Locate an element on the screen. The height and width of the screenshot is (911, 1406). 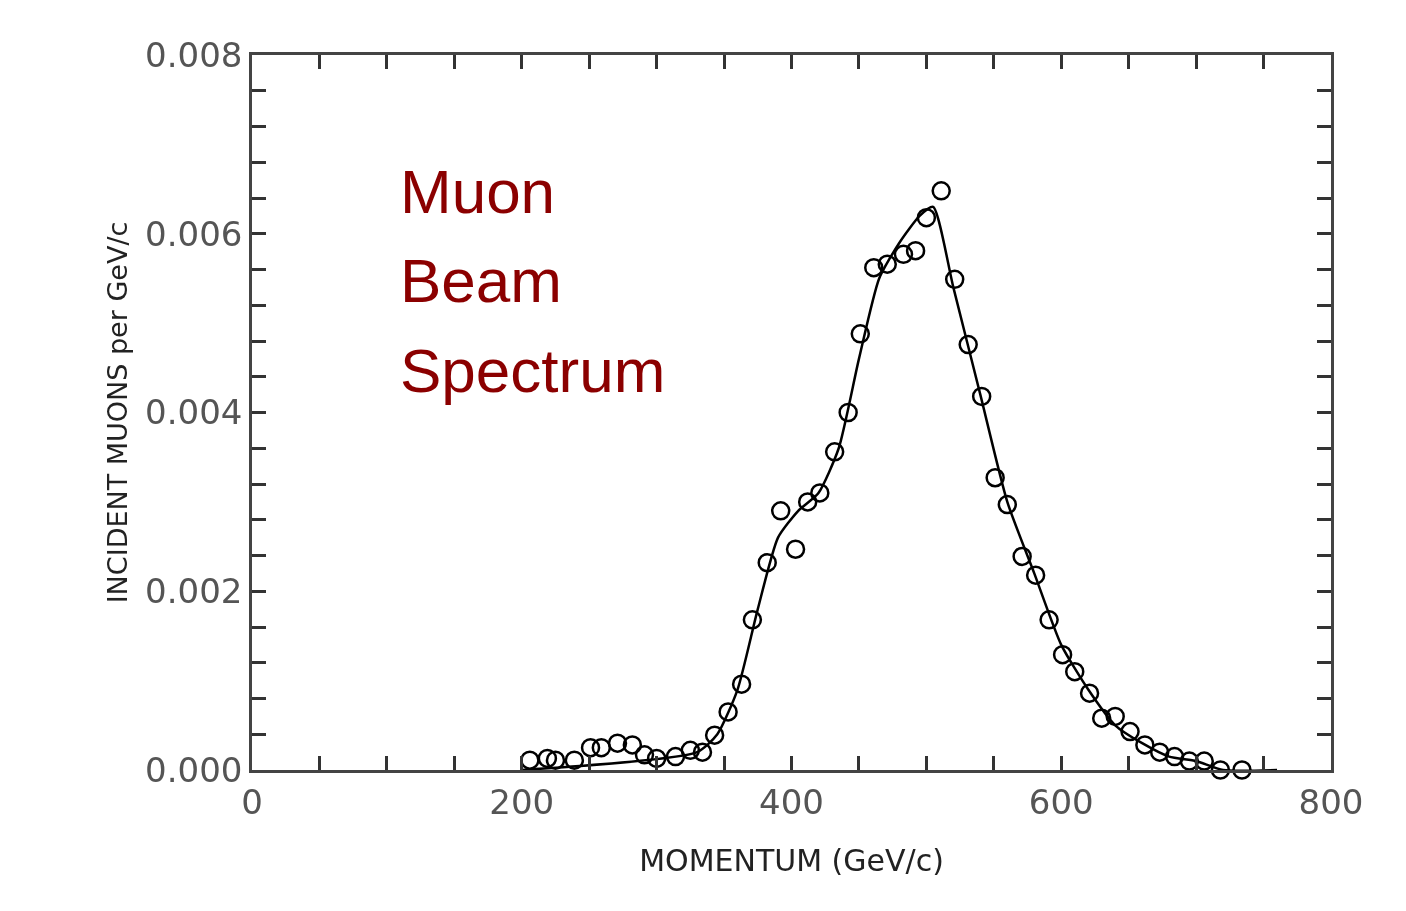
x-tick-label: 200 is located at coordinates (522, 801).